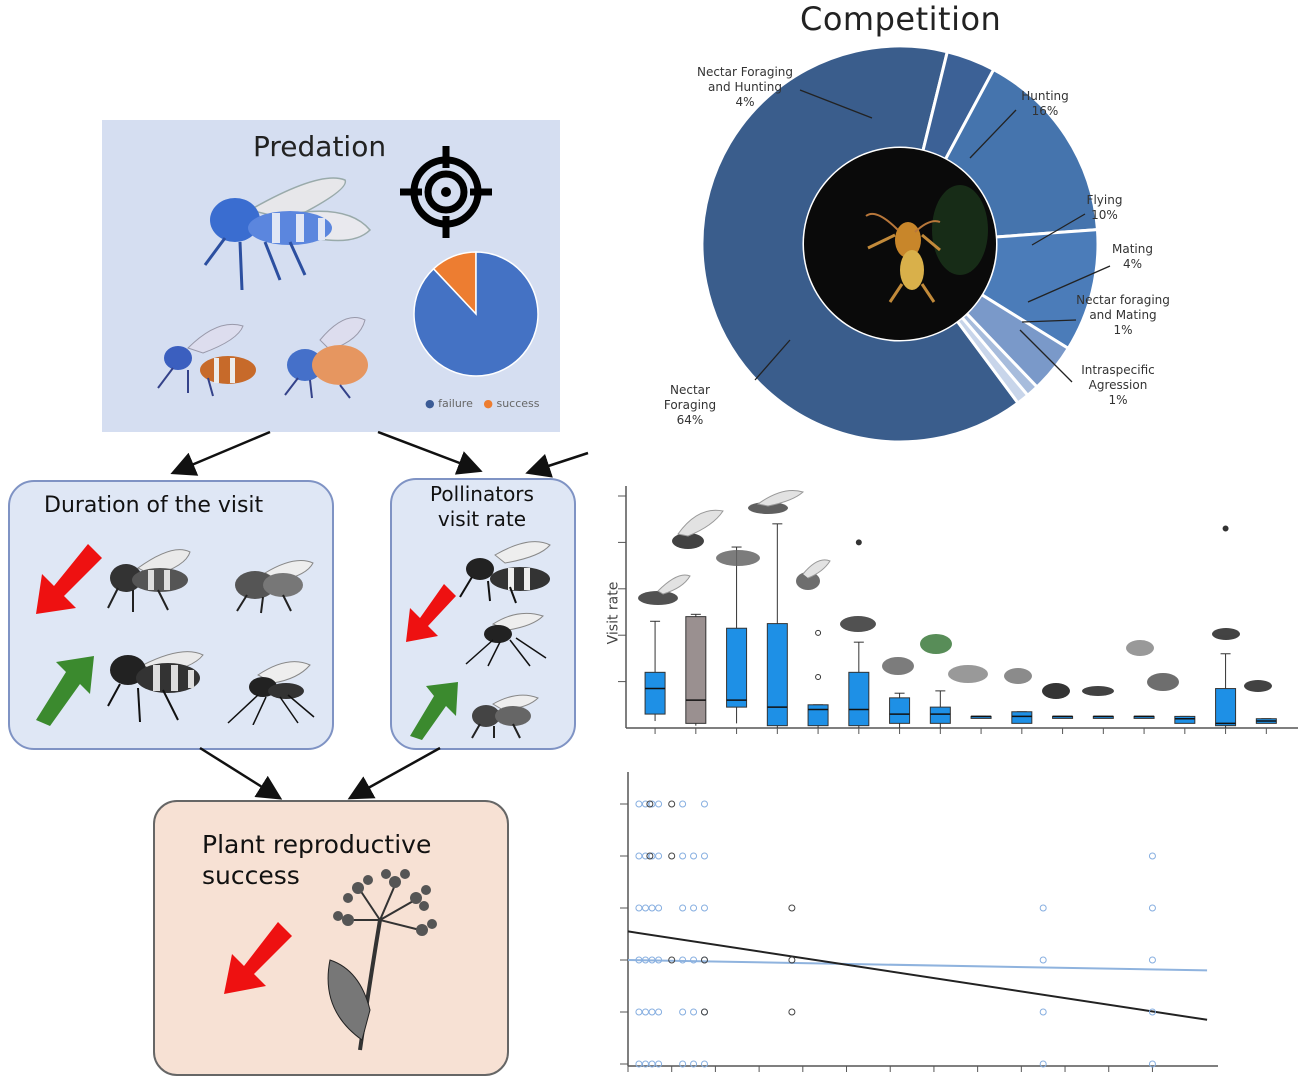 The height and width of the screenshot is (1085, 1315). Describe the element at coordinates (903, 257) in the screenshot. I see `hornet-icon` at that location.